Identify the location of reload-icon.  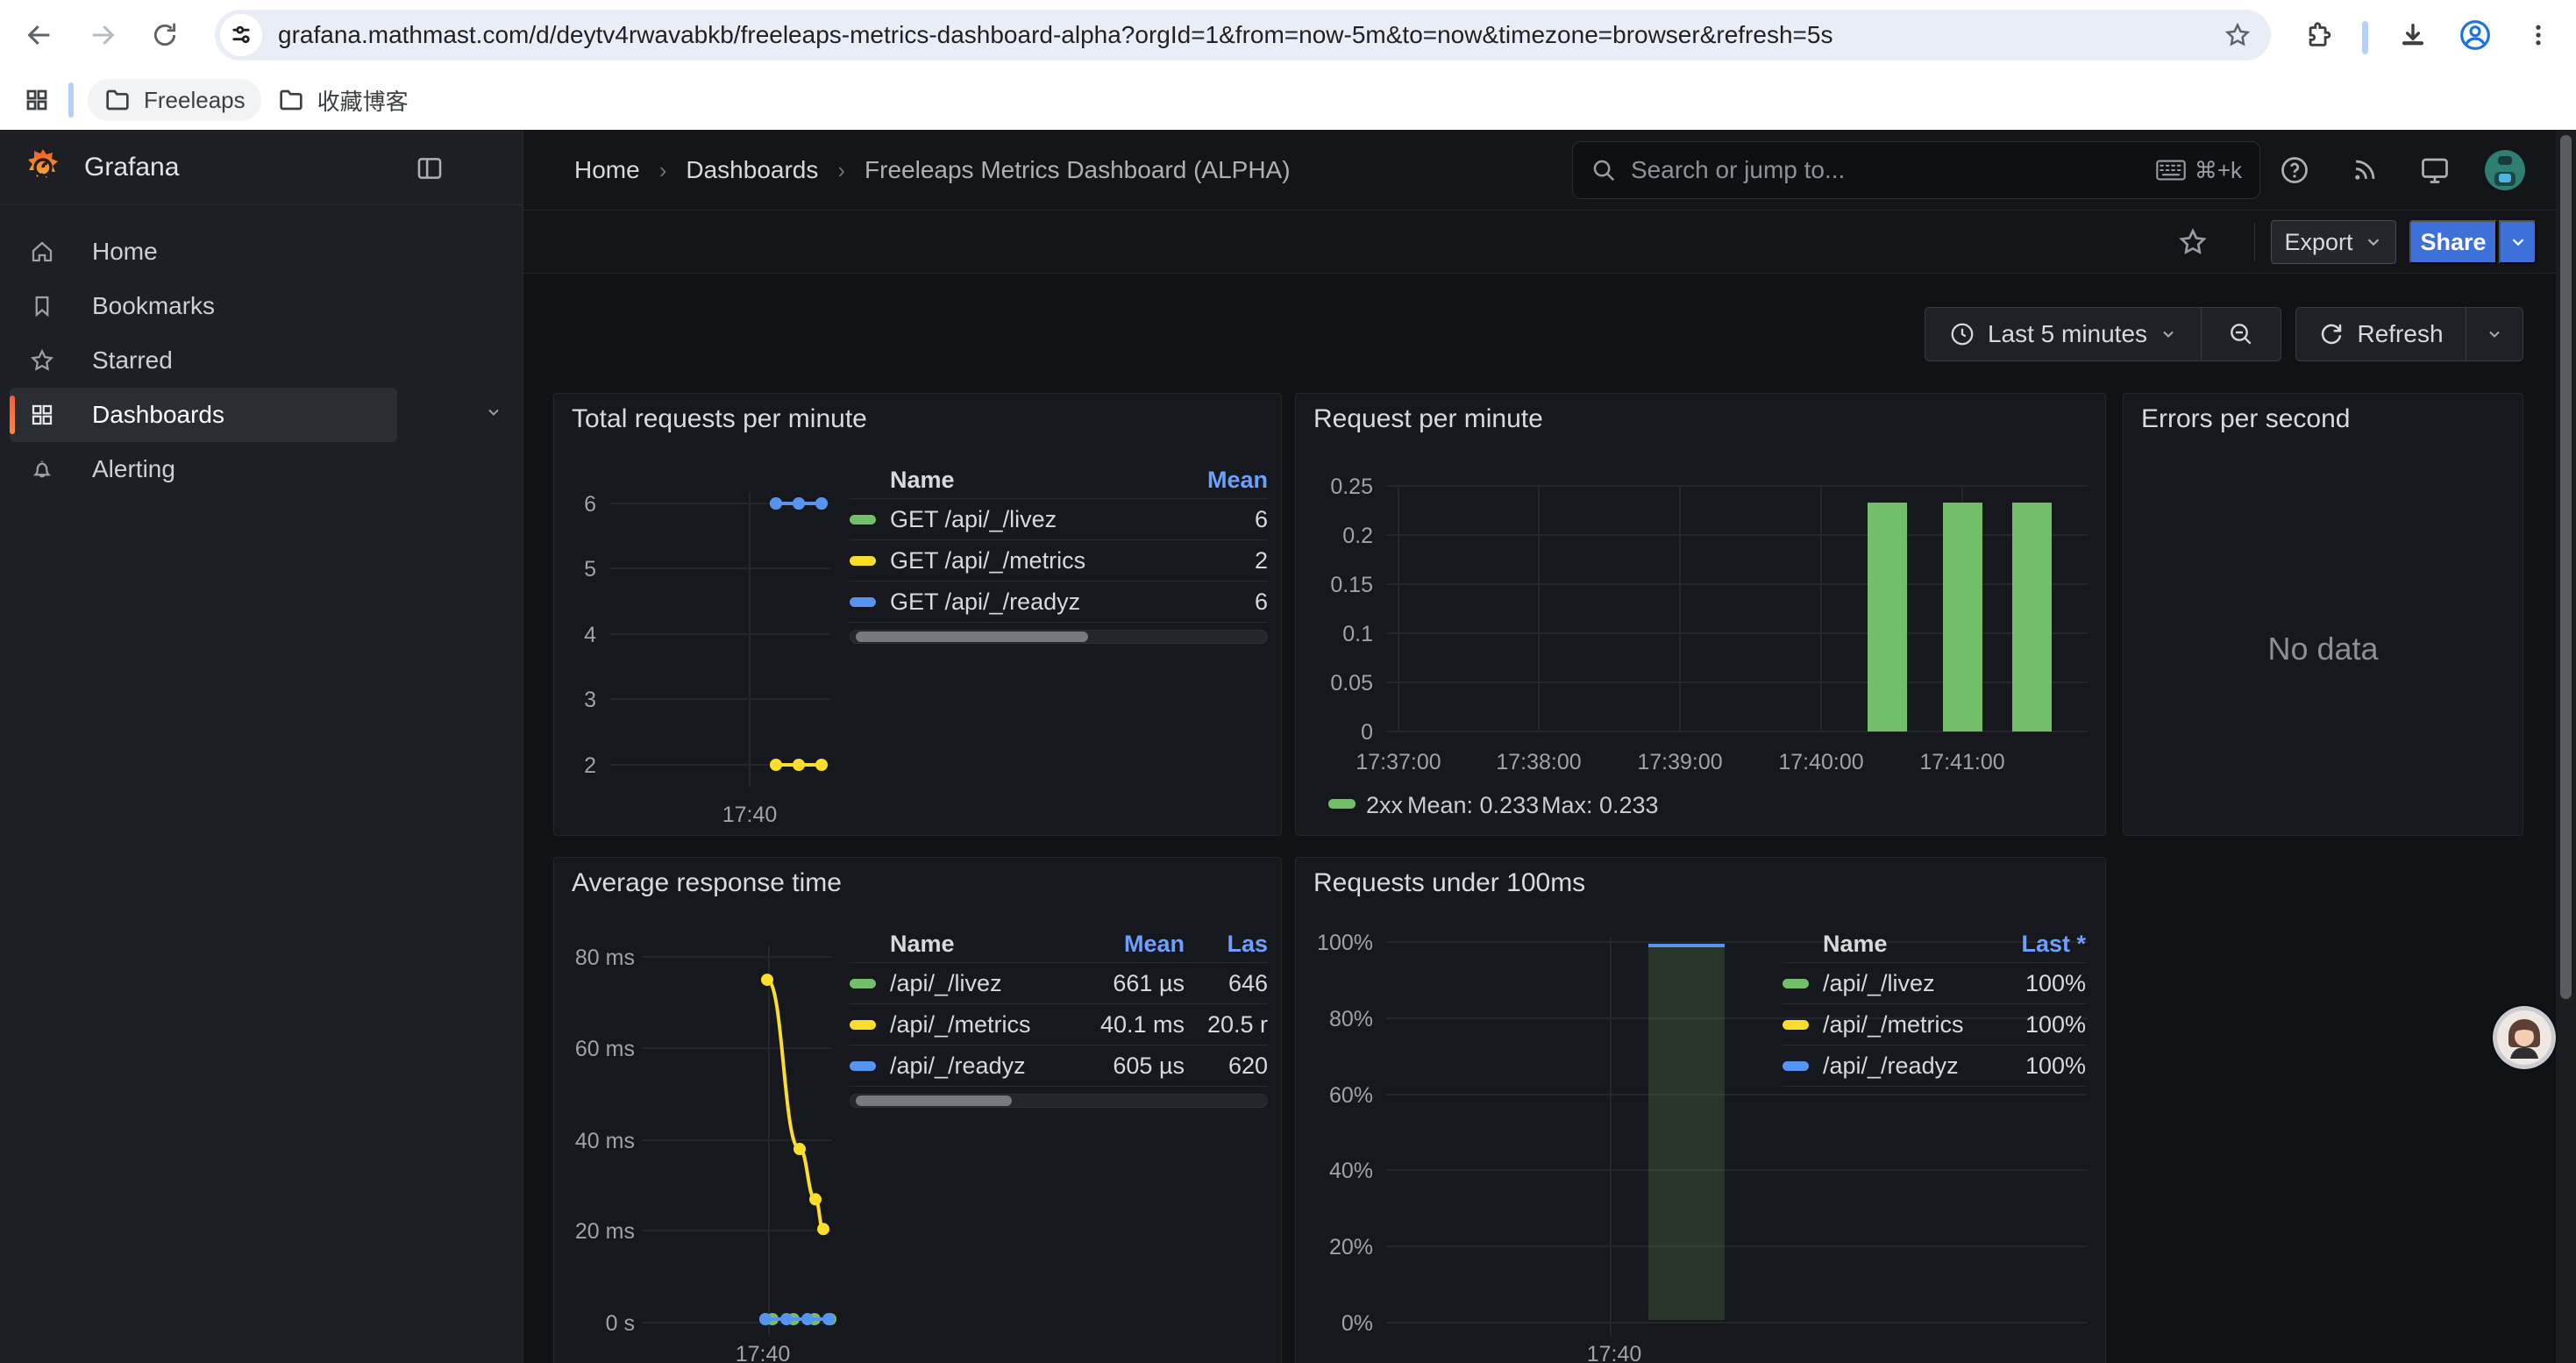
(165, 35).